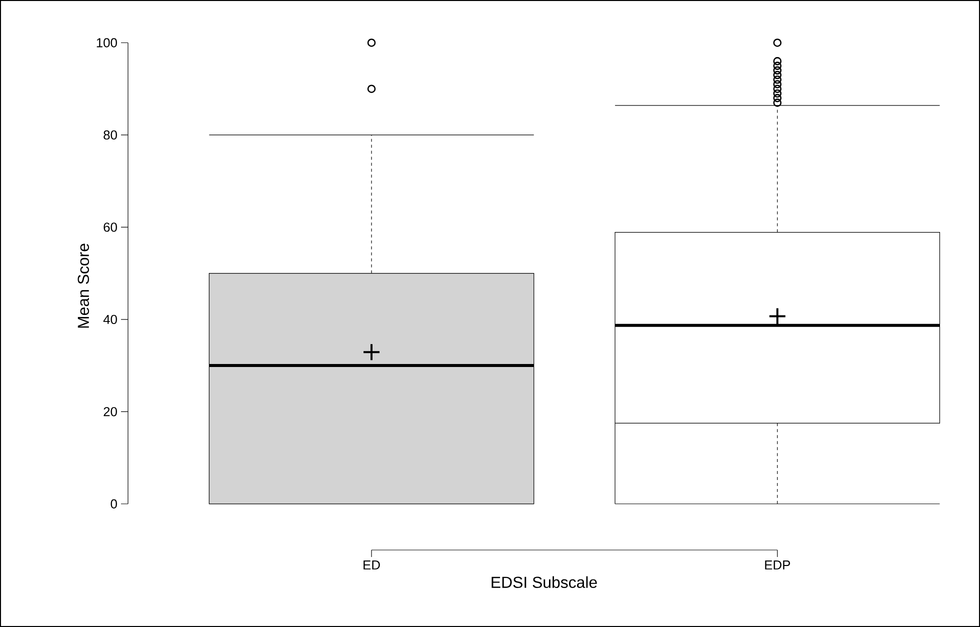  I want to click on y-tick-label: 40, so click(110, 319).